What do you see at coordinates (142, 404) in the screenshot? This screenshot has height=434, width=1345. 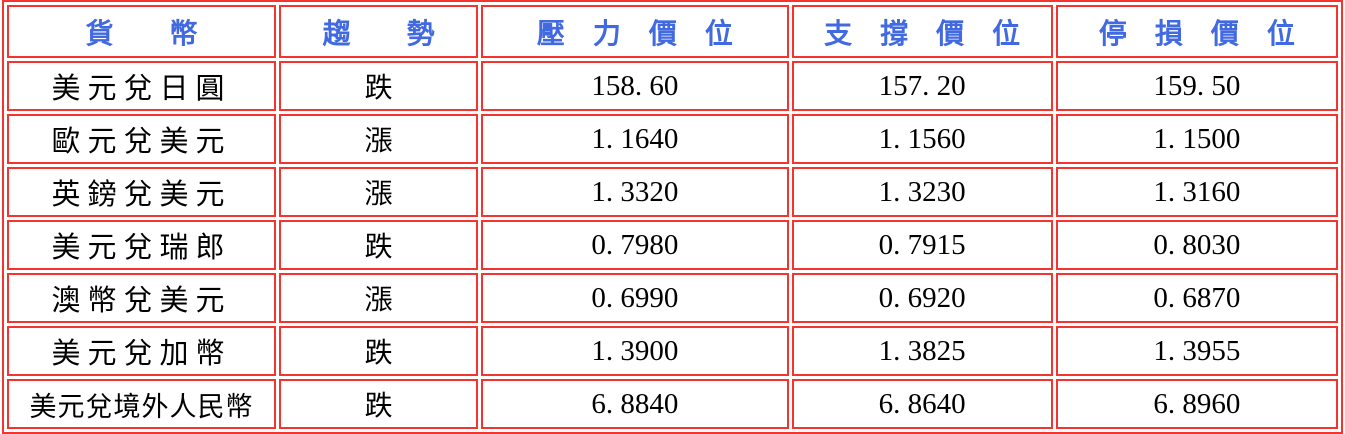 I see `currency-cell: 美元兌境外人民幣` at bounding box center [142, 404].